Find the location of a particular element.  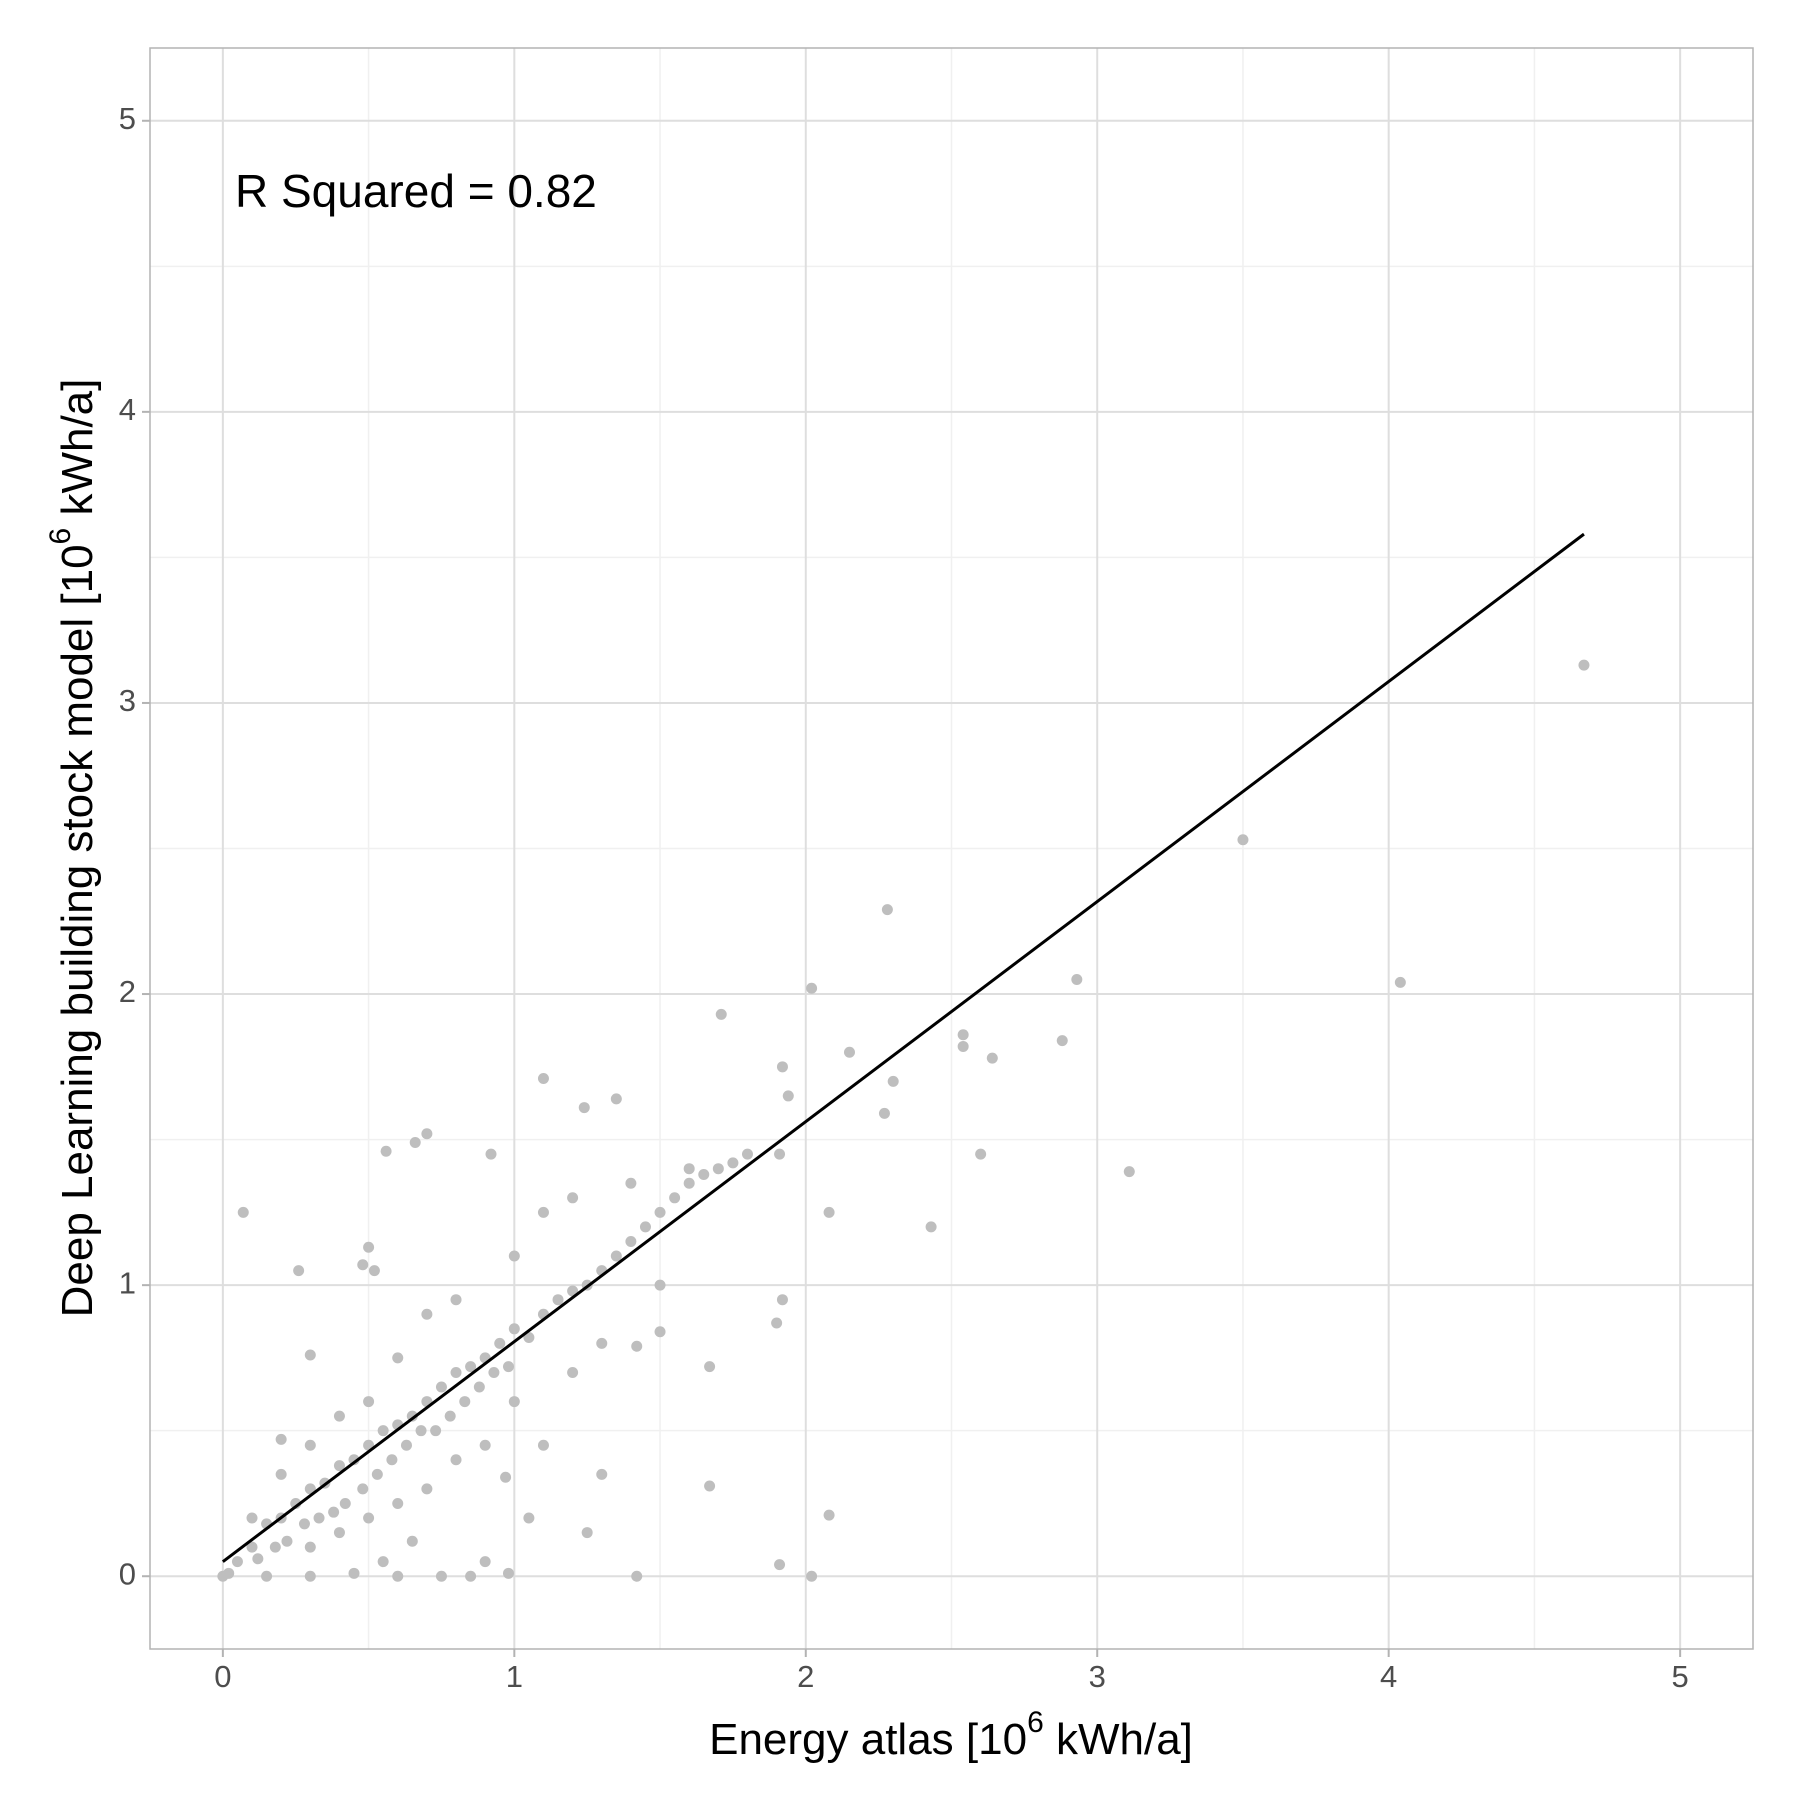

x-axis-title-part: kWh/a] is located at coordinates (1118, 1739).